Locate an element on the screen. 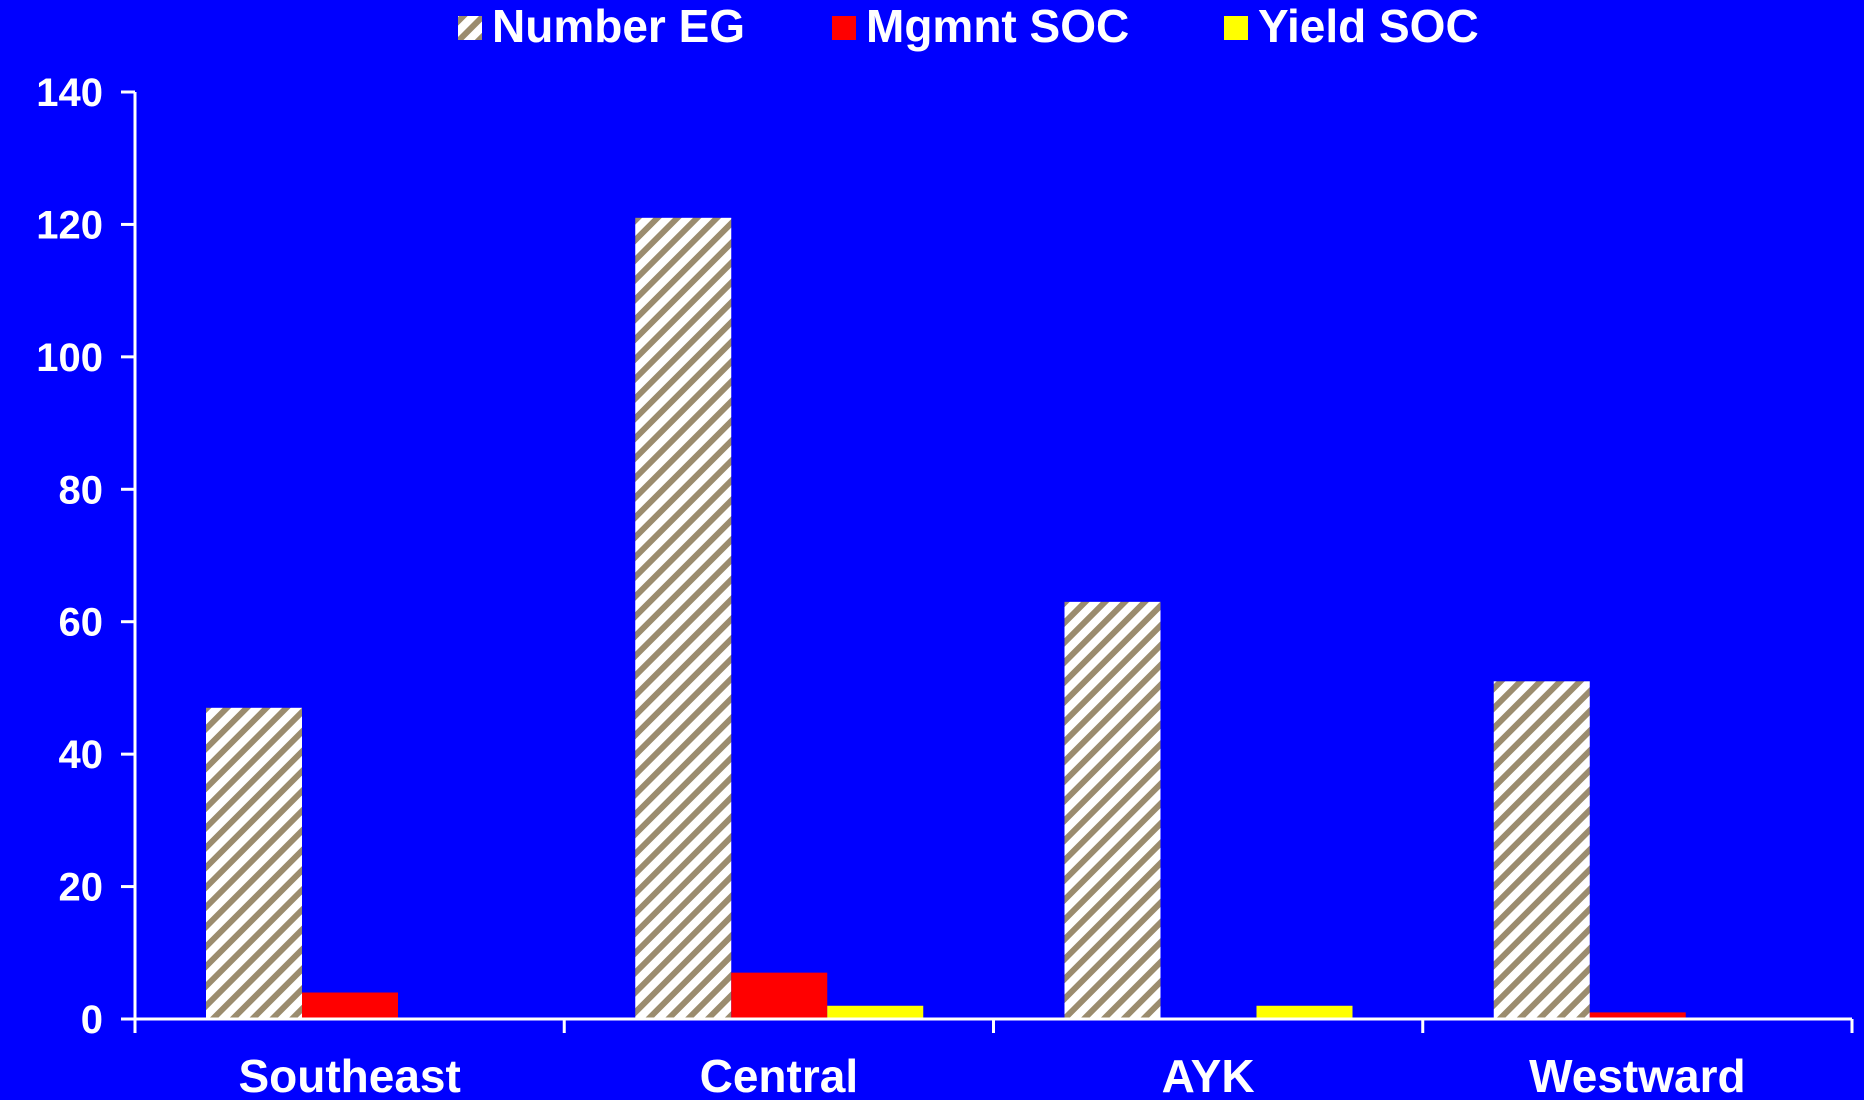 This screenshot has height=1105, width=1864. legend-label-number-eg: Number EG is located at coordinates (618, 26).